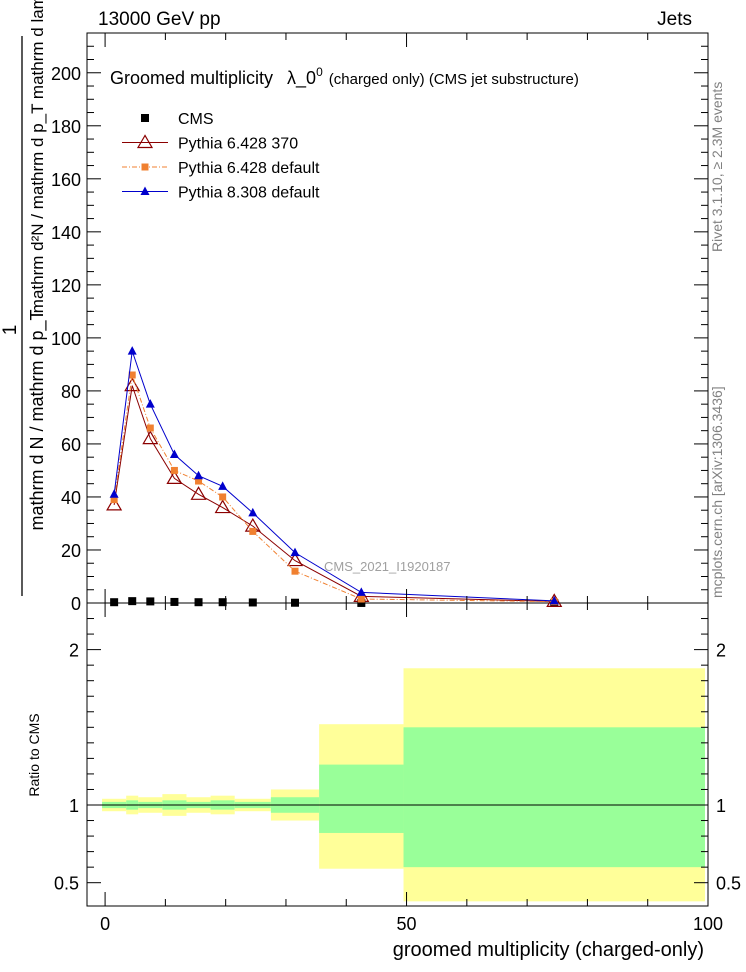 The width and height of the screenshot is (746, 972). I want to click on legend-label-p6_default: Pythia 6.428 default, so click(249, 168).